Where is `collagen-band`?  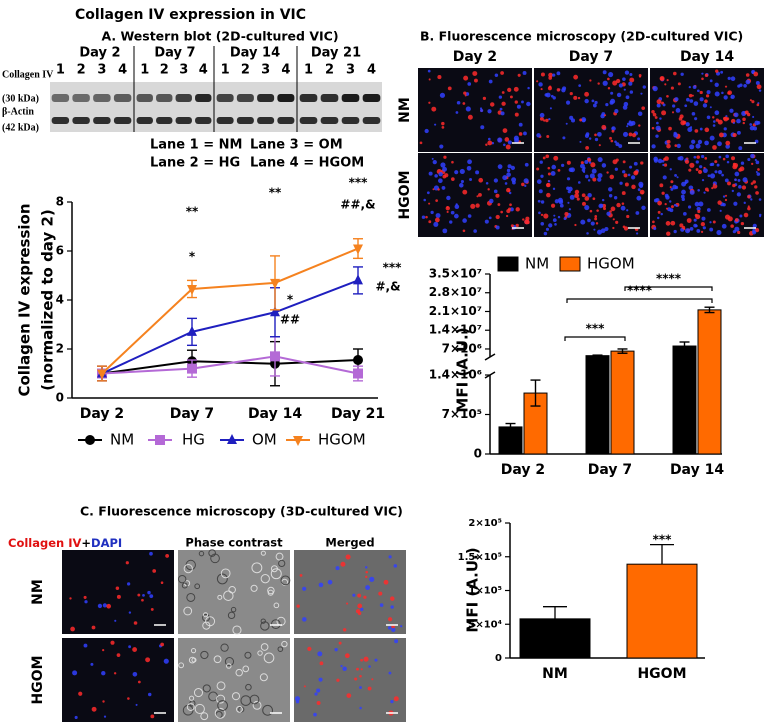 collagen-band is located at coordinates (203, 98).